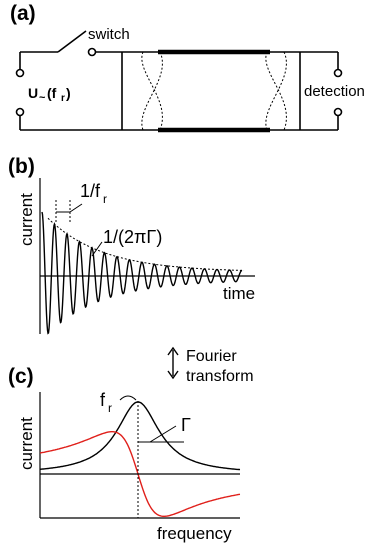 This screenshot has width=383, height=548. Describe the element at coordinates (140, 474) in the screenshot. I see `dispersive-curve` at that location.